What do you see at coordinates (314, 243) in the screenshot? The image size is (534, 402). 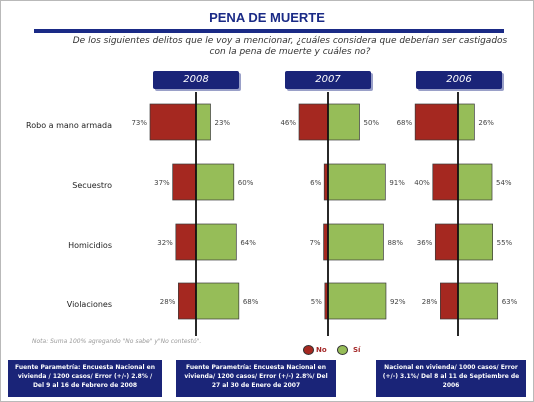 I see `data-label-no: 7%` at bounding box center [314, 243].